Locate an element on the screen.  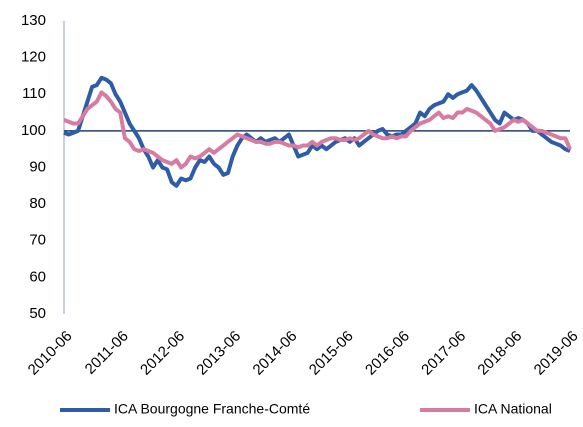
x-tick-label: 2014-06 is located at coordinates (275, 353).